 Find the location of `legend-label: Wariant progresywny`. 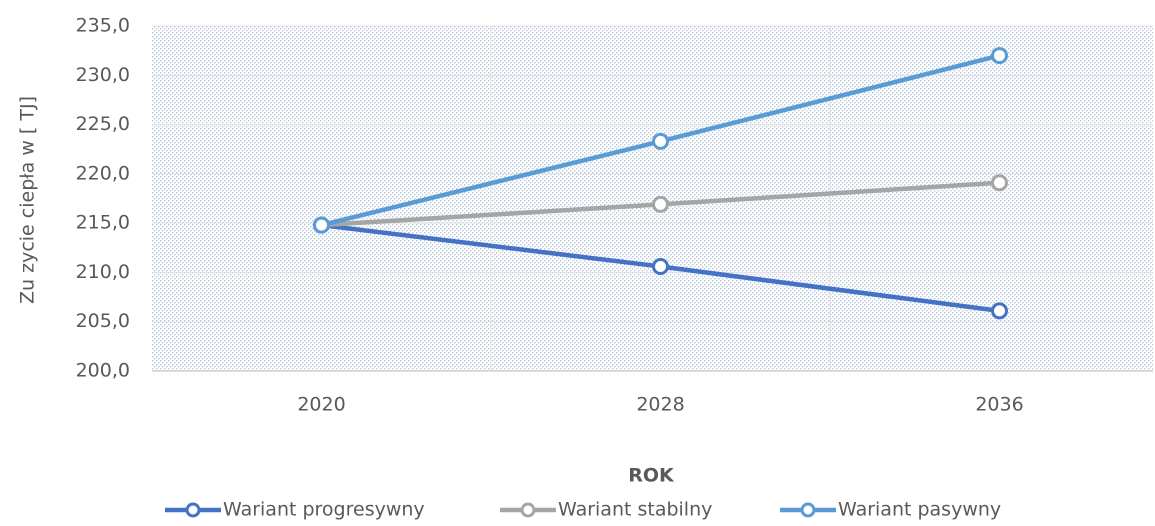

legend-label: Wariant progresywny is located at coordinates (324, 510).